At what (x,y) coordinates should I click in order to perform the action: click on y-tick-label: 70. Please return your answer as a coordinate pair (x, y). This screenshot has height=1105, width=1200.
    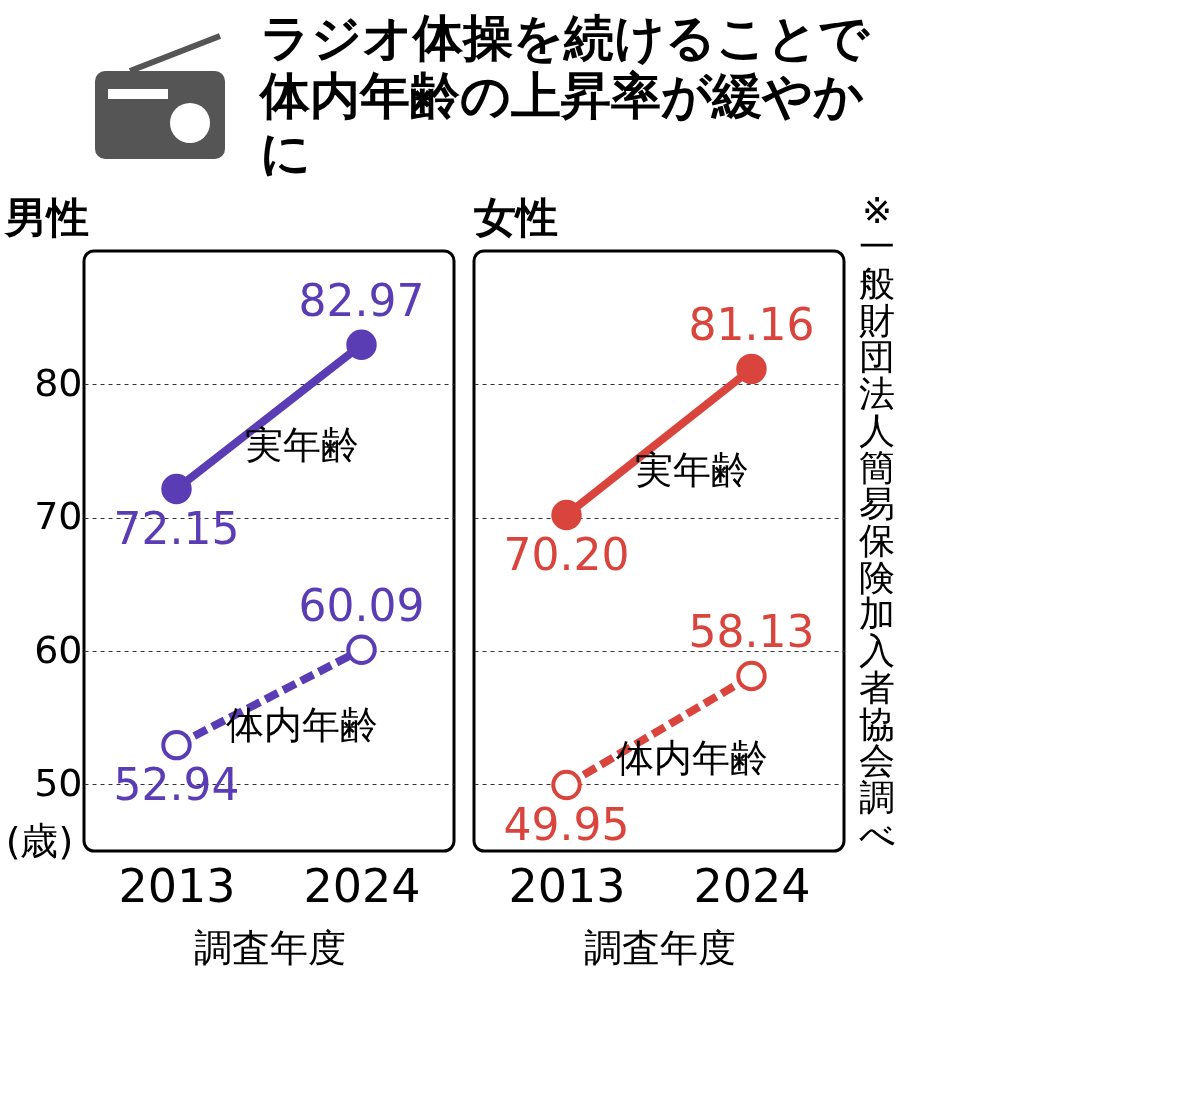
    Looking at the image, I should click on (58, 515).